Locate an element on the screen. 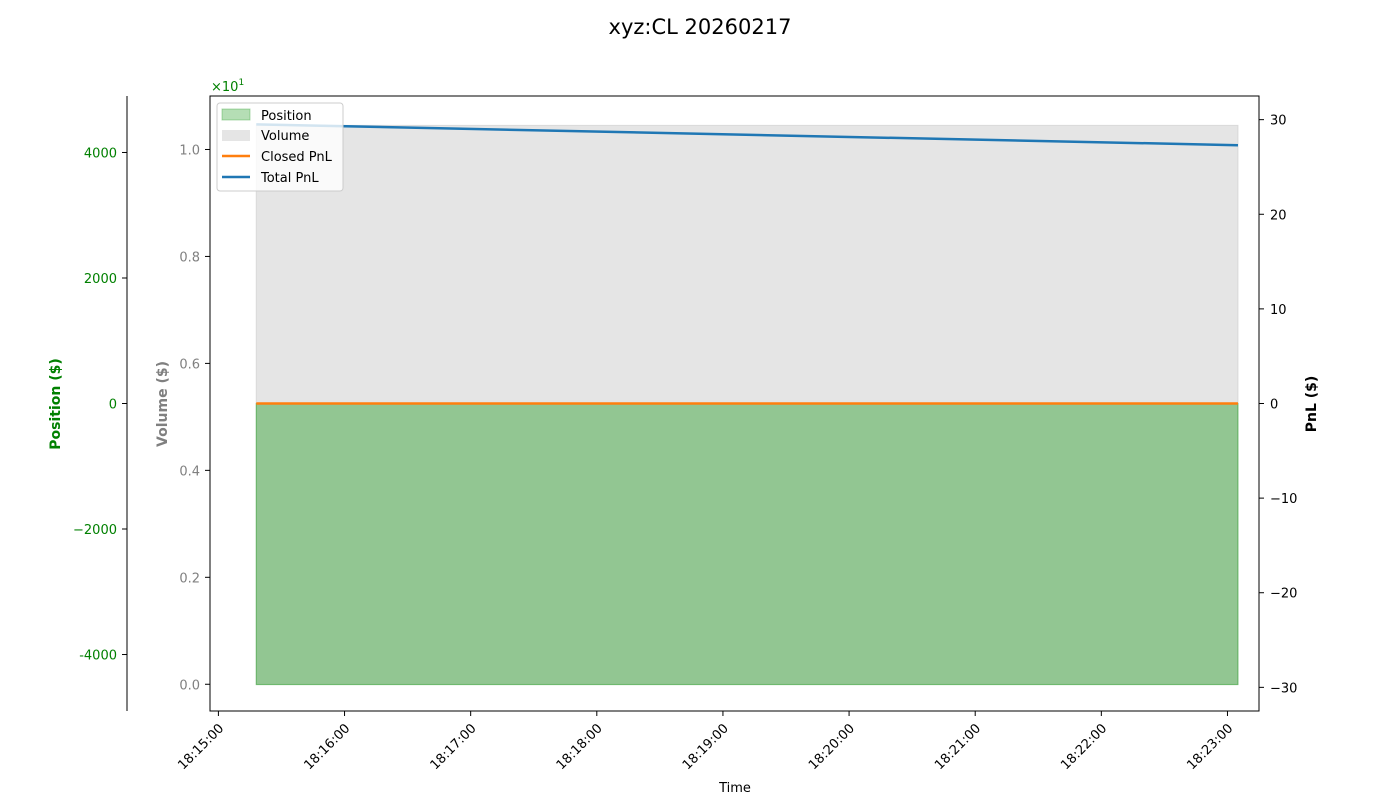 The image size is (1400, 800). position-tick-label: 4000 is located at coordinates (100, 153).